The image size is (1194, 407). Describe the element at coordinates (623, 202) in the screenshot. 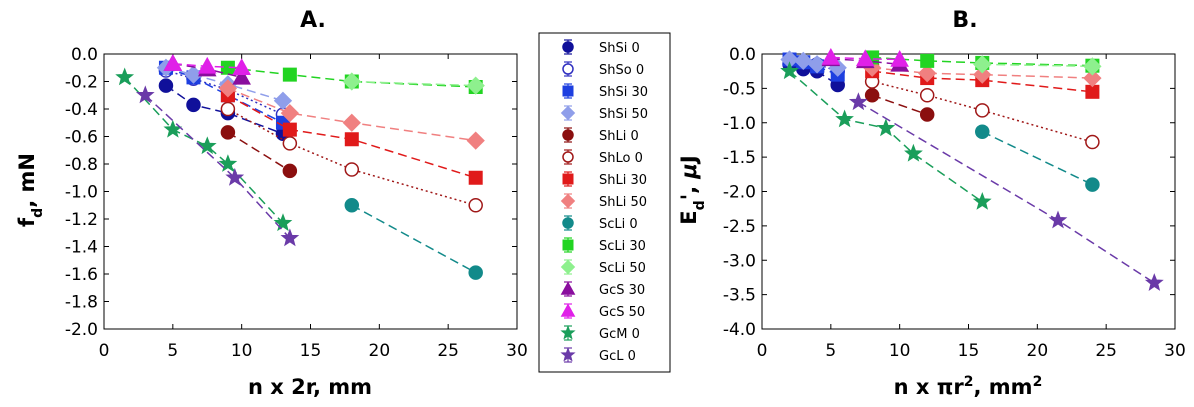

I see `legend-label-shli-50: ShLi 50` at that location.